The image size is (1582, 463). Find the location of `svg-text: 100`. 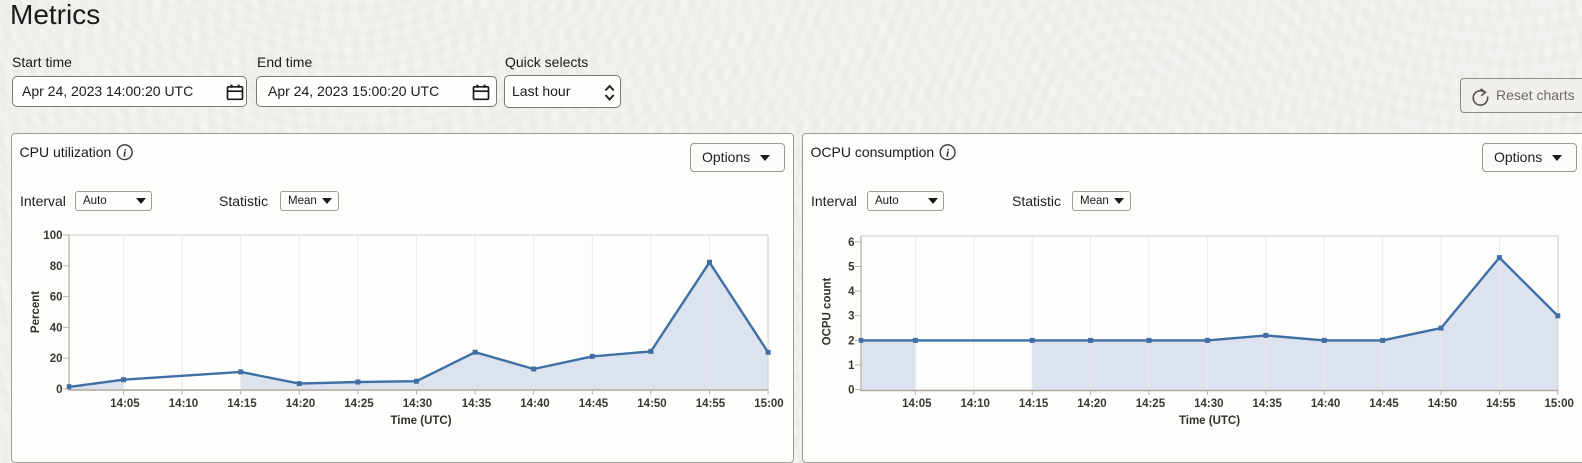

svg-text: 100 is located at coordinates (52, 236).